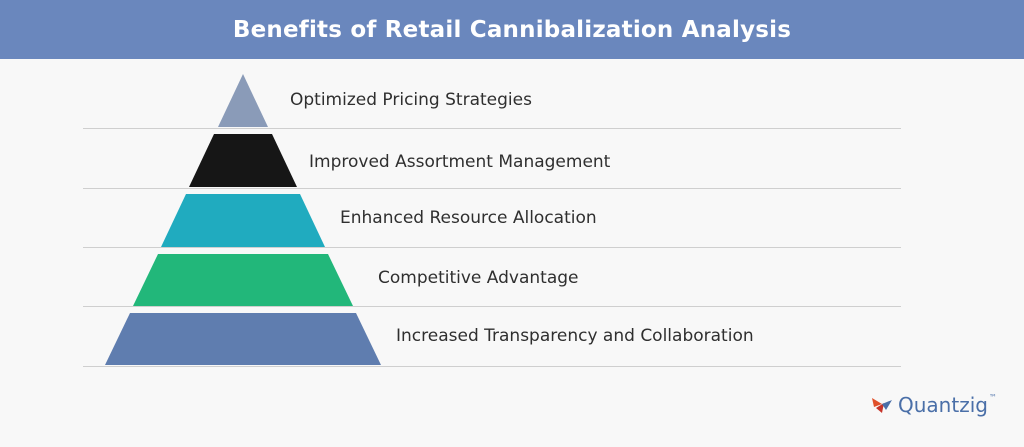 Image resolution: width=1024 pixels, height=447 pixels. I want to click on tier-label-5: Increased Transparency and Collaboration, so click(575, 336).